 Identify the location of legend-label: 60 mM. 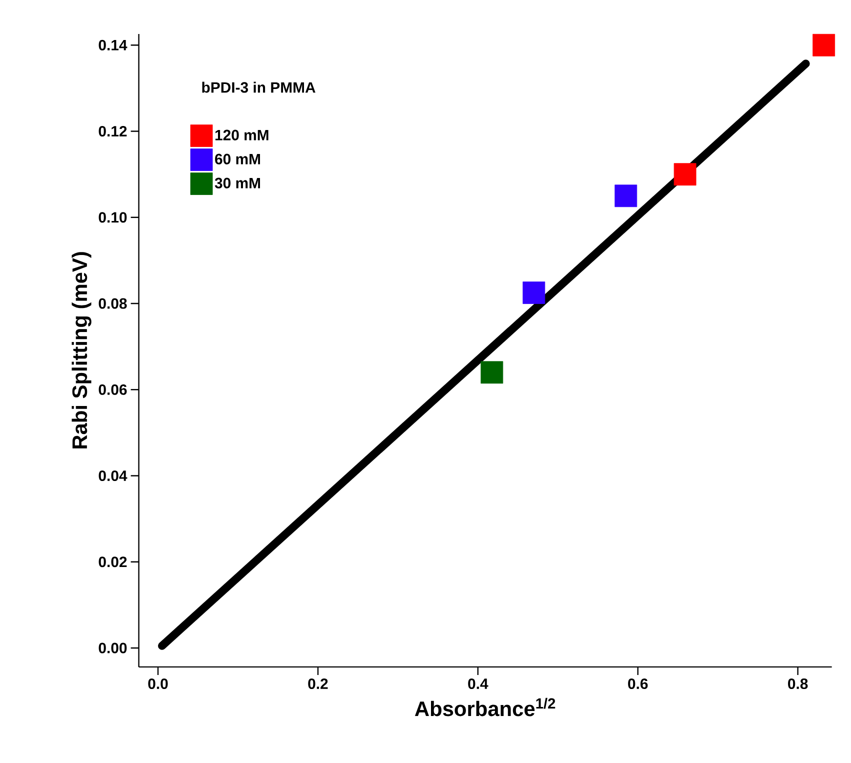
(237, 159).